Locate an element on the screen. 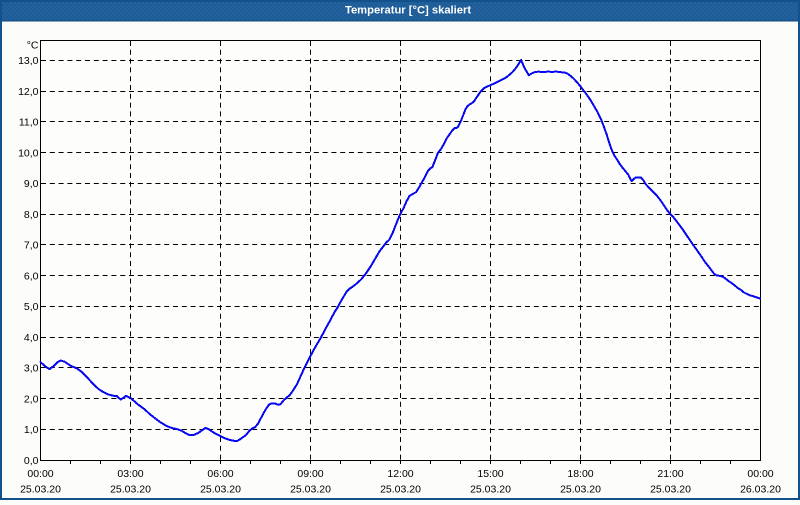 The width and height of the screenshot is (800, 505). svg-text: 26.03.20 is located at coordinates (760, 490).